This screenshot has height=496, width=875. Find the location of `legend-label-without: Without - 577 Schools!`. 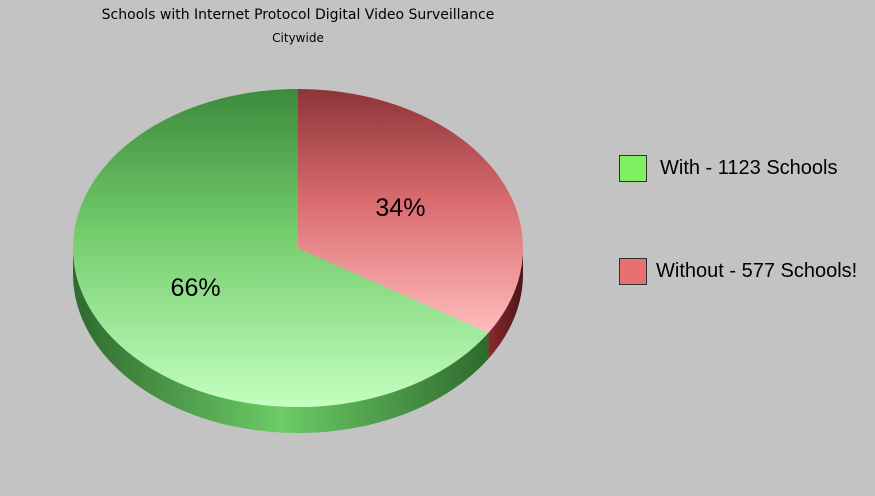

legend-label-without: Without - 577 Schools! is located at coordinates (757, 271).